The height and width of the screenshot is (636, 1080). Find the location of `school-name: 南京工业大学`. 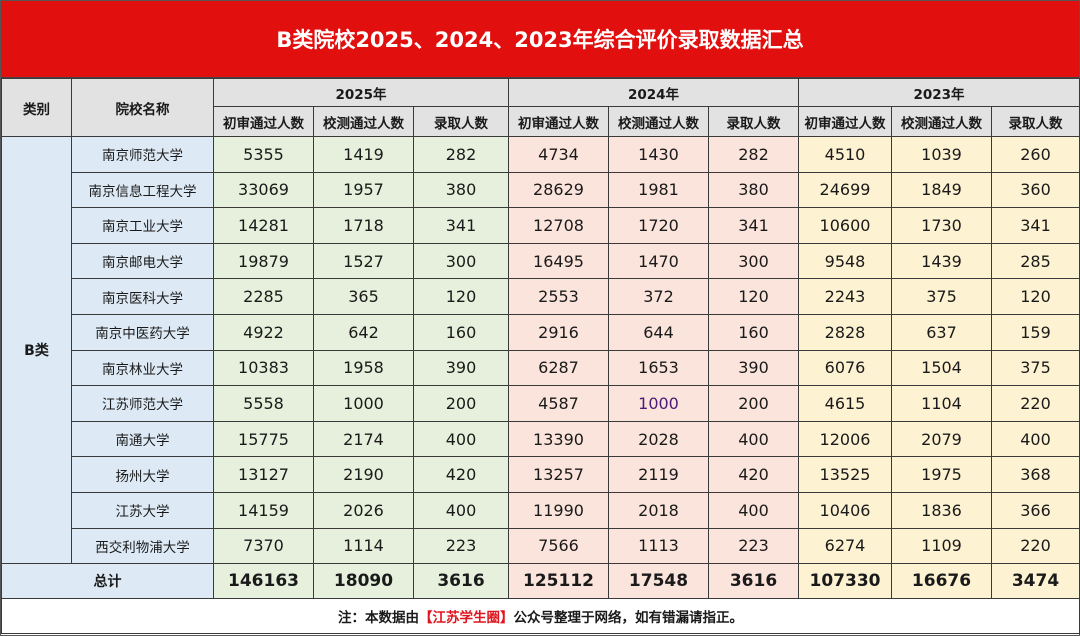

school-name: 南京工业大学 is located at coordinates (142, 225).